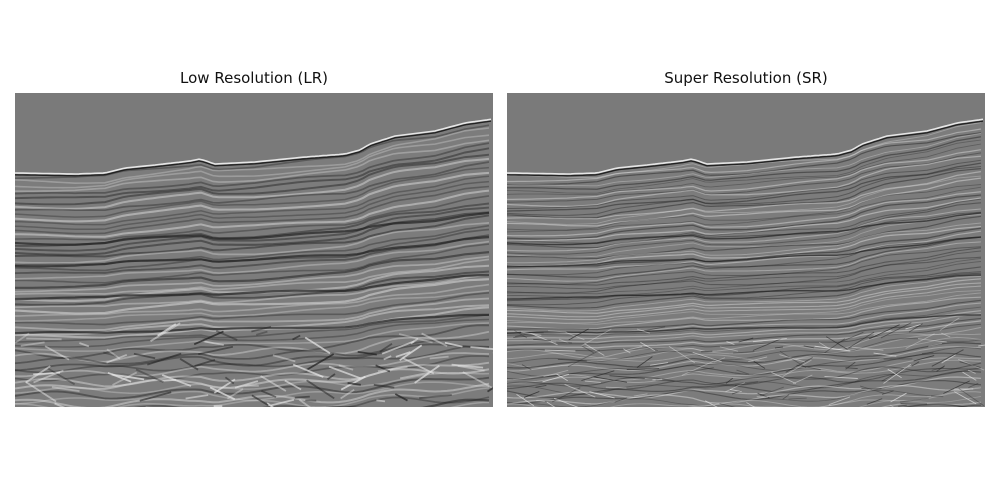 Image resolution: width=1000 pixels, height=500 pixels. What do you see at coordinates (746, 78) in the screenshot?
I see `panel-title-sr: Super Resolution (SR)` at bounding box center [746, 78].